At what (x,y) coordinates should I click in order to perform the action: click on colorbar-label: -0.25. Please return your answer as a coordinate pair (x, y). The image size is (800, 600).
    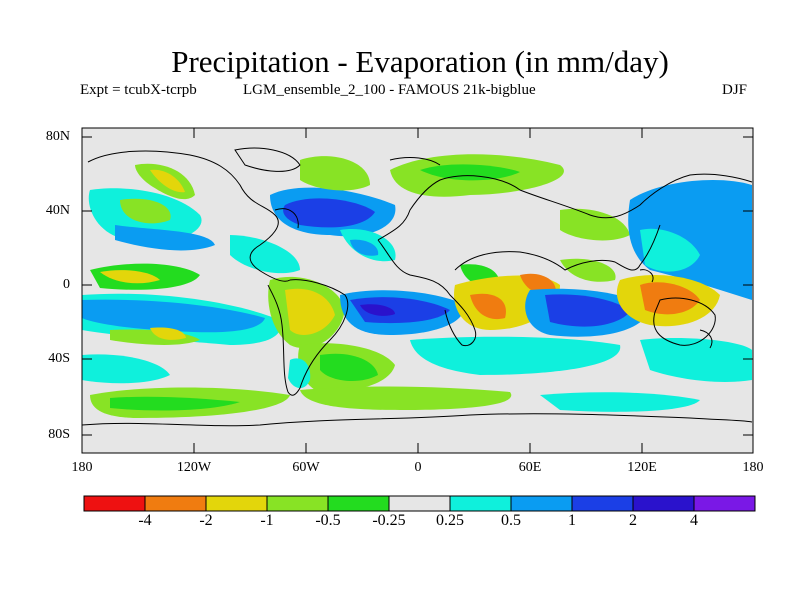
    Looking at the image, I should click on (389, 520).